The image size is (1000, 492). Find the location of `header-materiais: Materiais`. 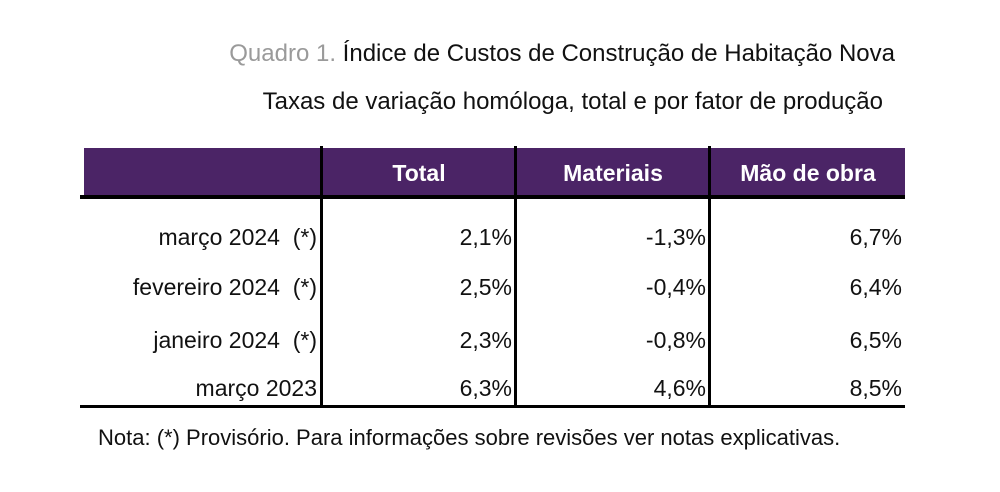

header-materiais: Materiais is located at coordinates (613, 173).